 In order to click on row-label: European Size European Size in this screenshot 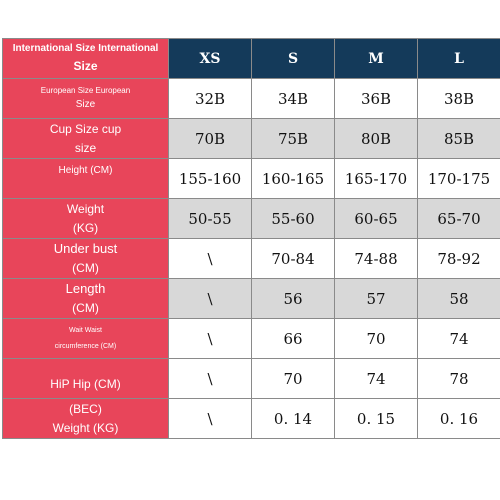, I will do `click(85, 98)`.